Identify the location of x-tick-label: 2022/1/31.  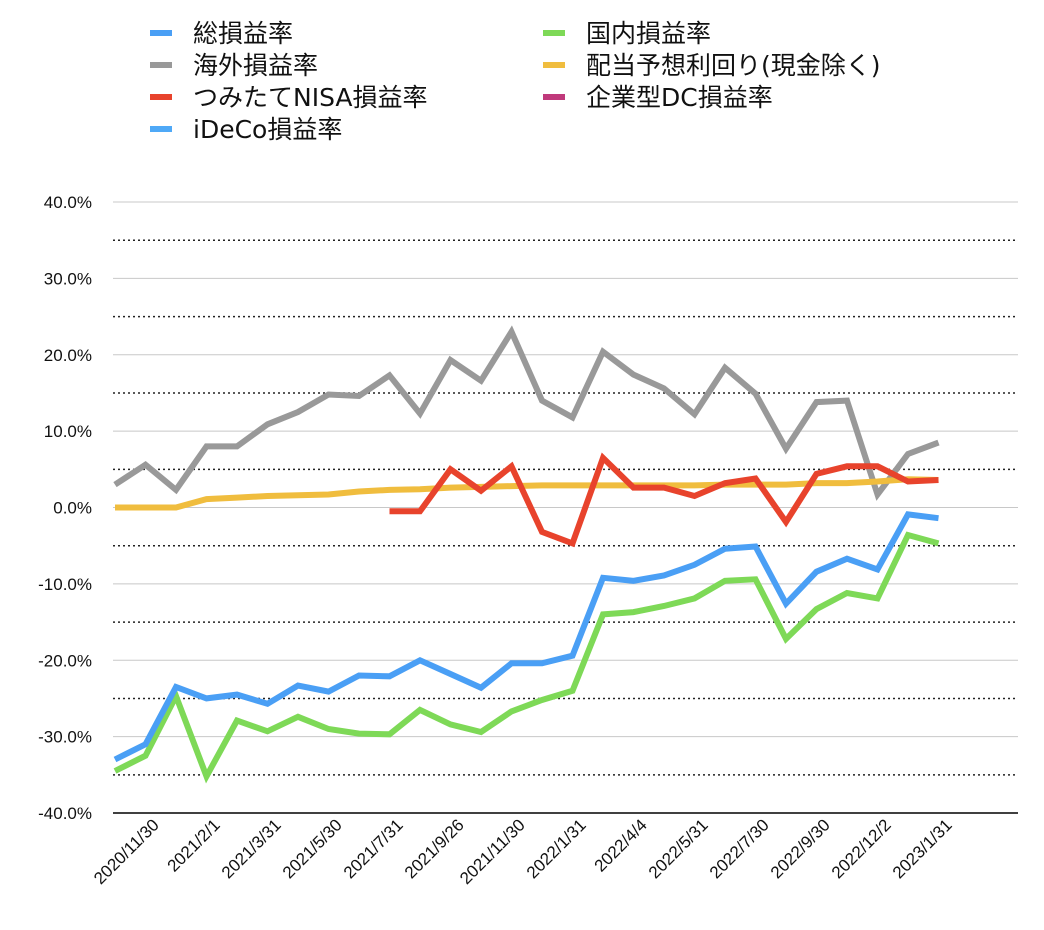
(556, 848).